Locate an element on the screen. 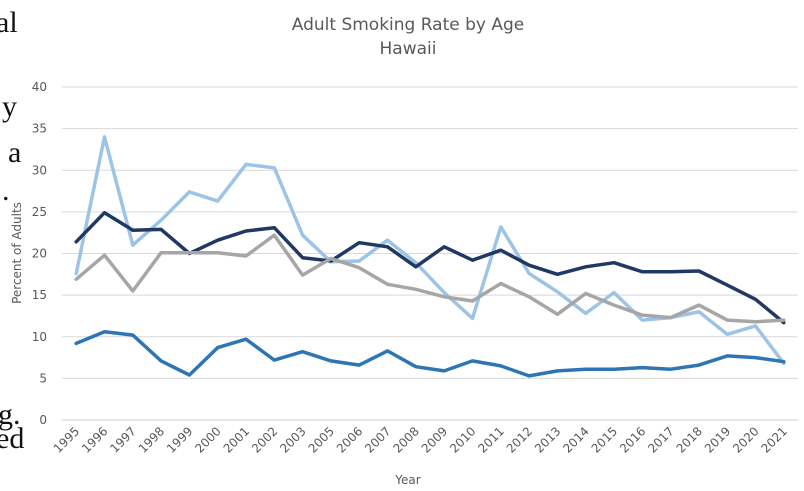  x-tick-label: 2011 is located at coordinates (490, 439).